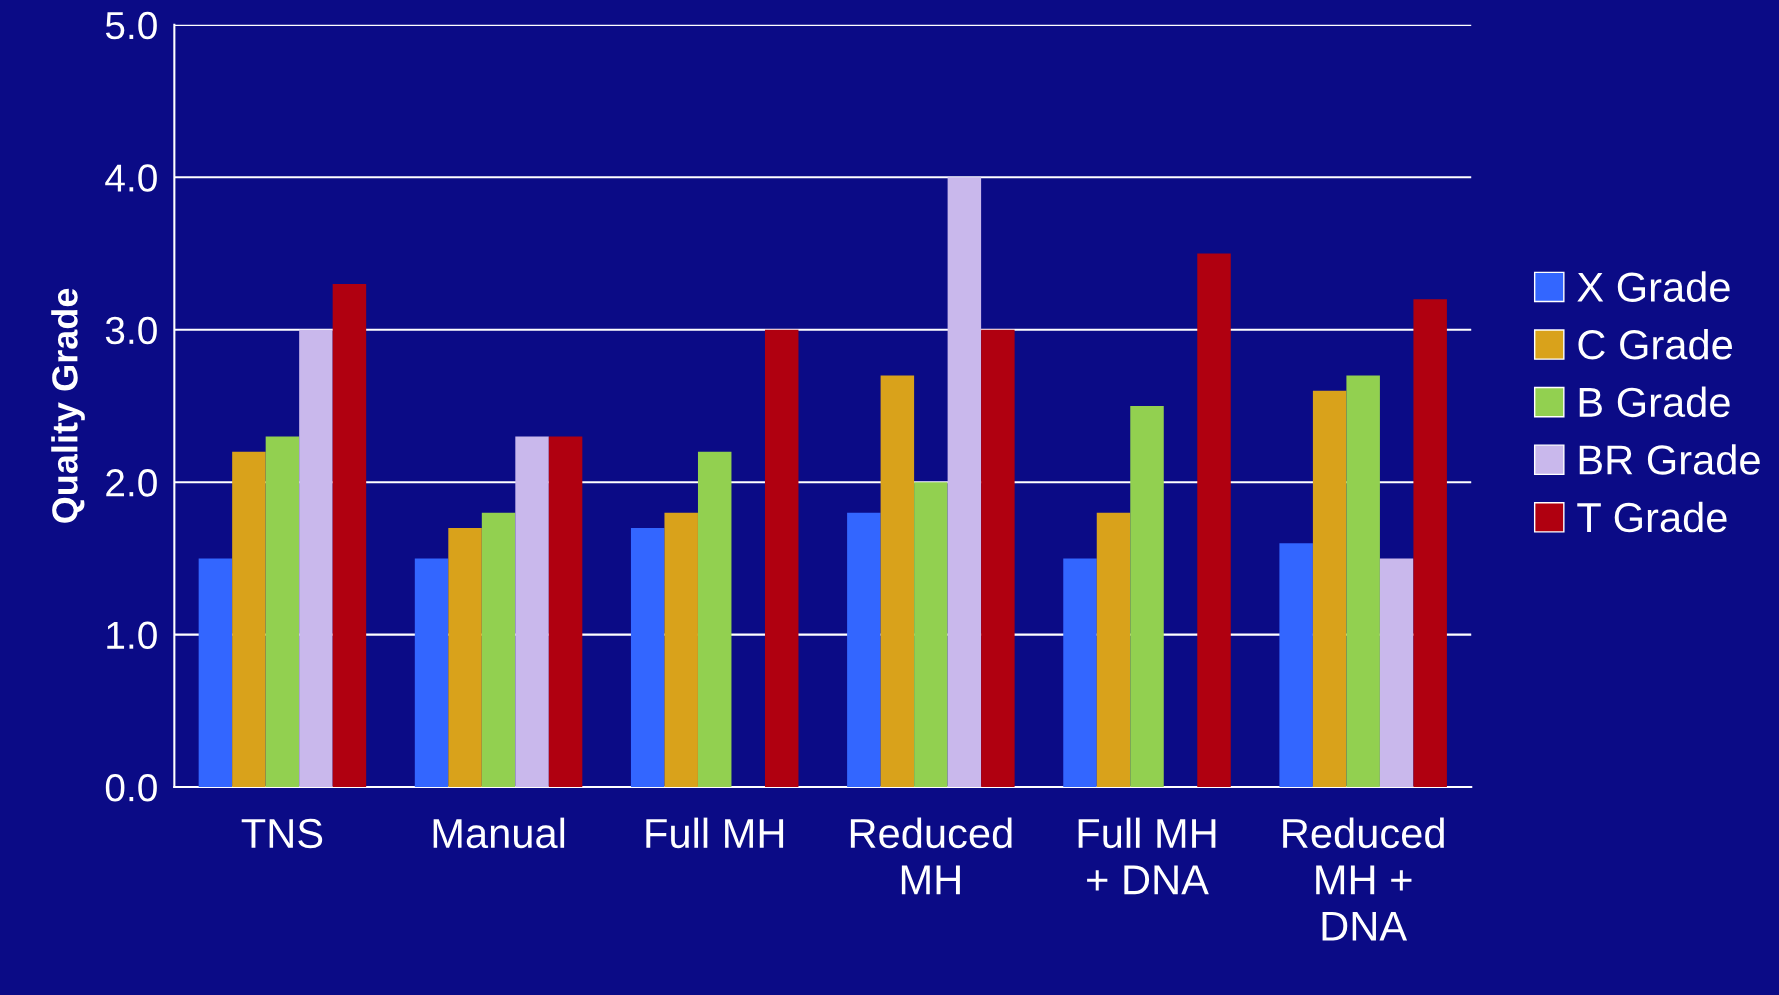 This screenshot has height=995, width=1779. I want to click on legend-label: T Grade, so click(1652, 517).